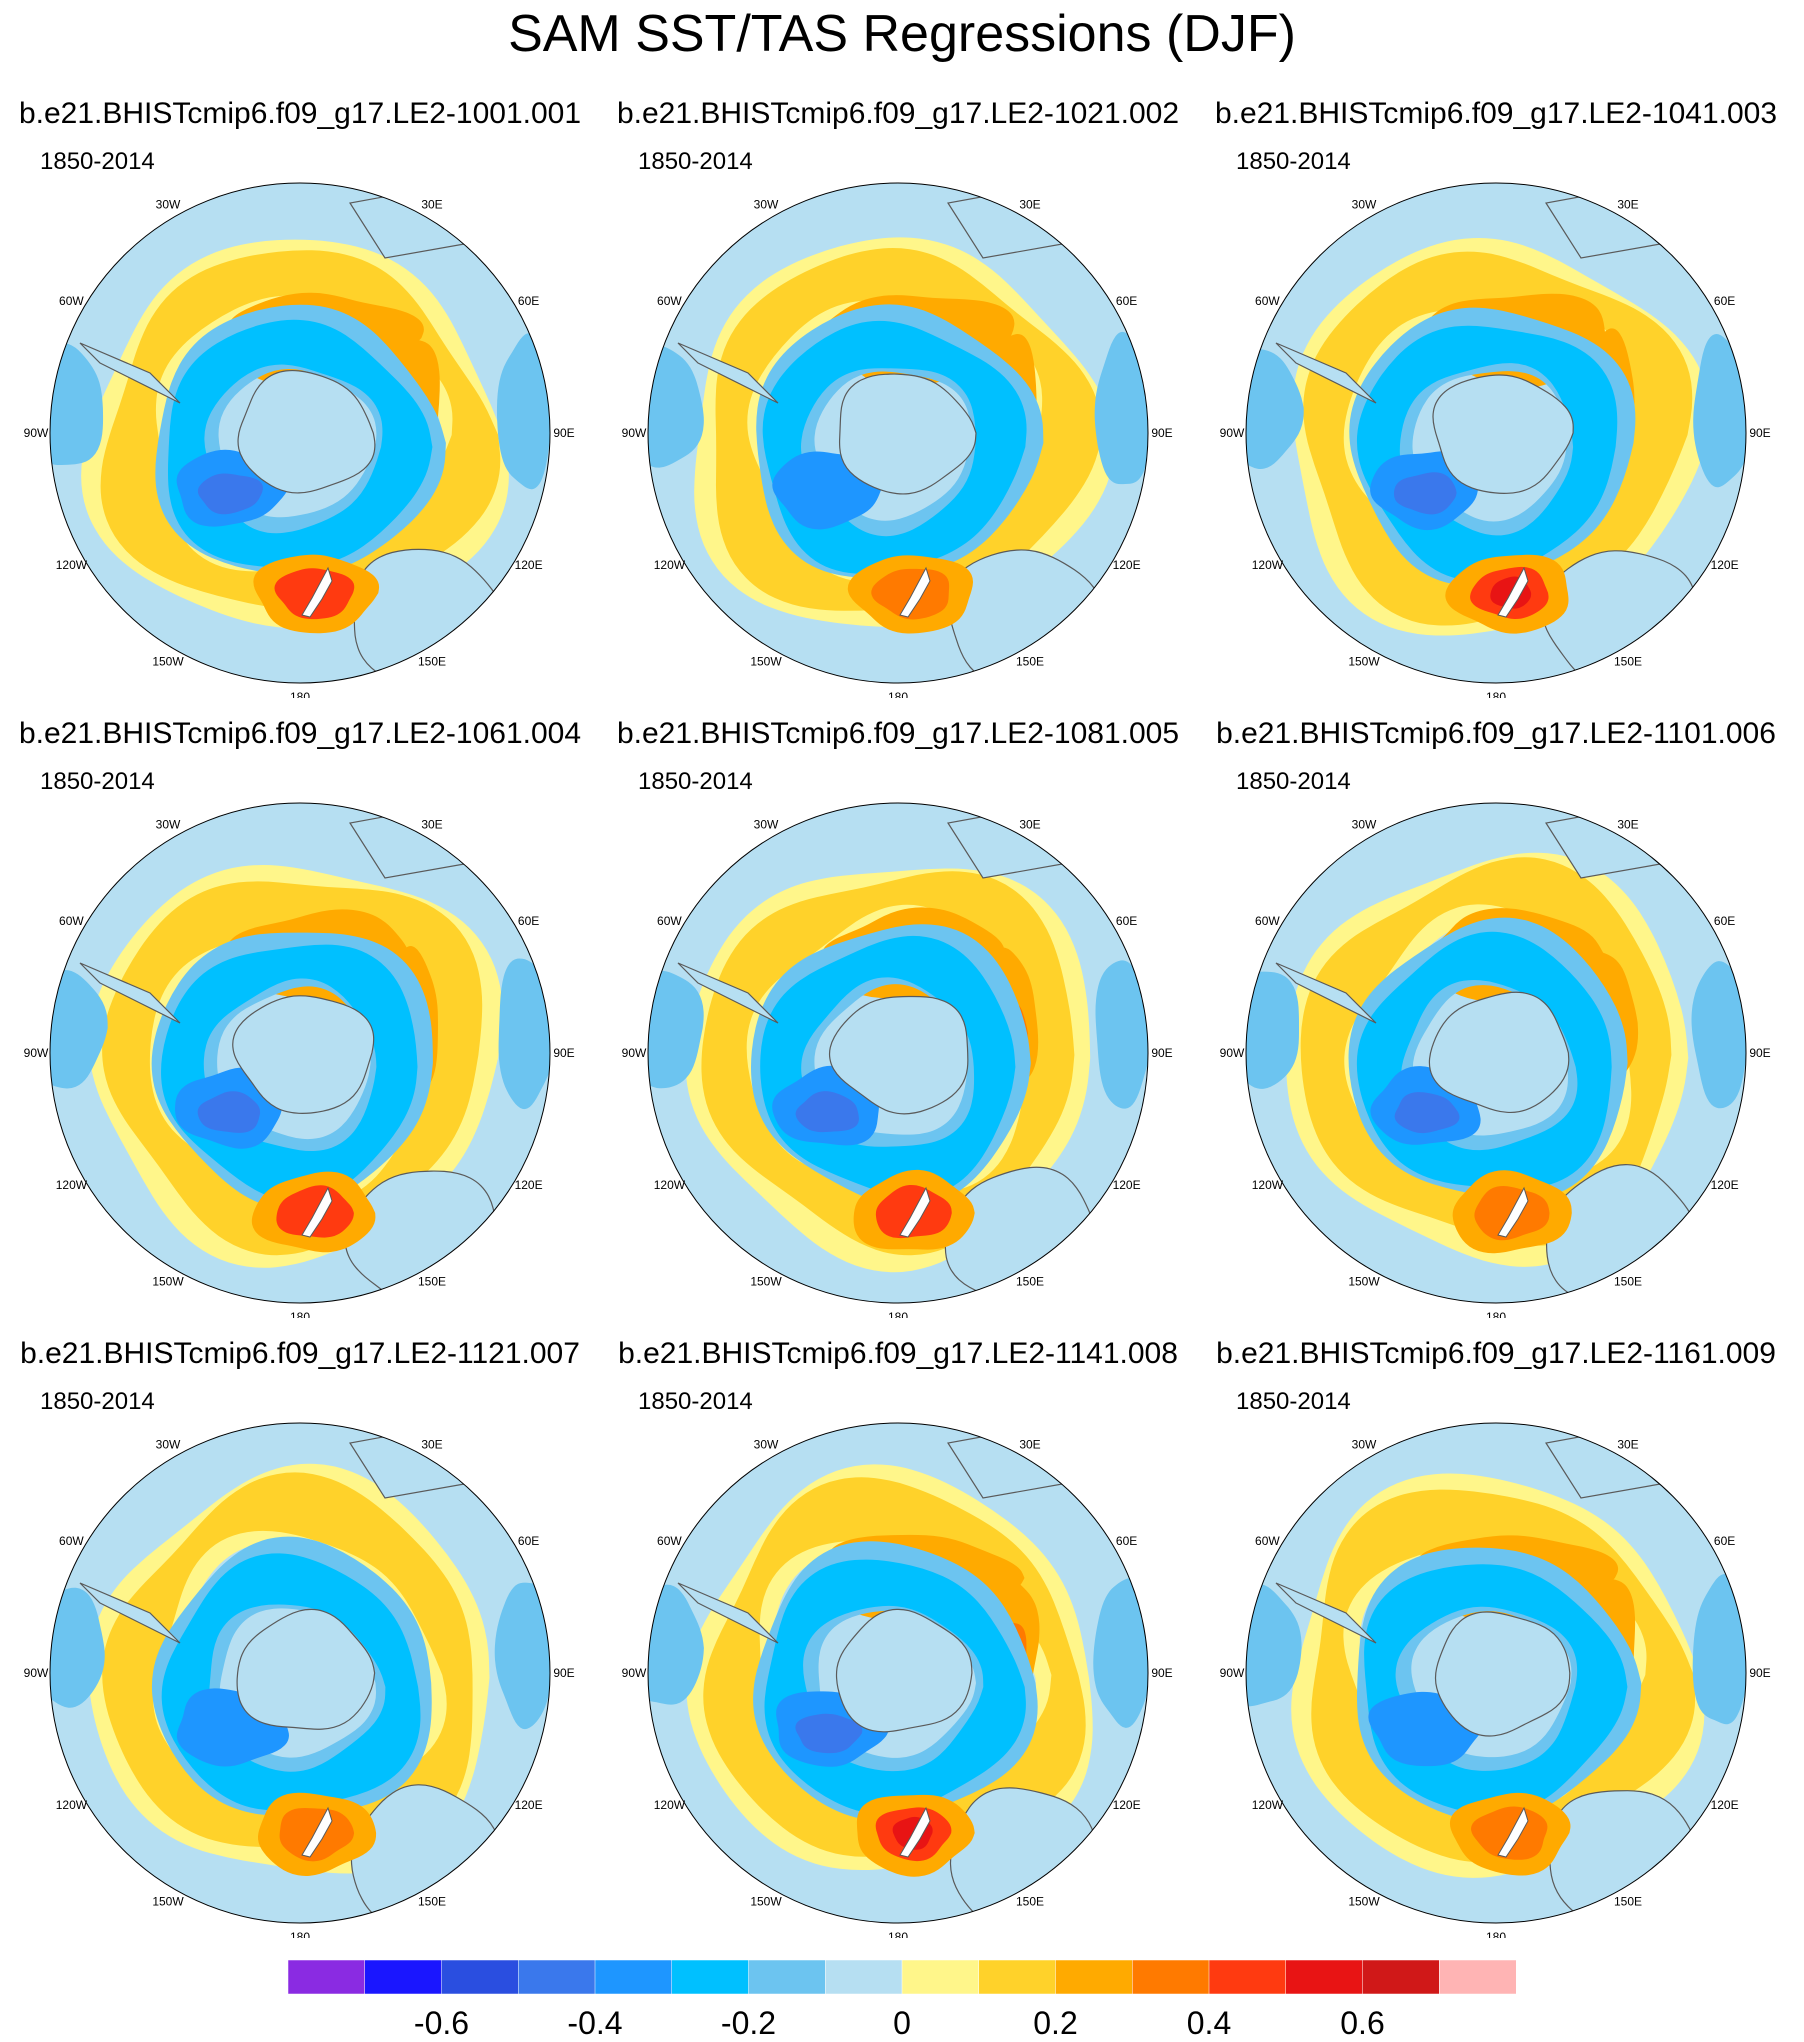 Image resolution: width=1804 pixels, height=2042 pixels. What do you see at coordinates (670, 1805) in the screenshot?
I see `longitude-label: 120W` at bounding box center [670, 1805].